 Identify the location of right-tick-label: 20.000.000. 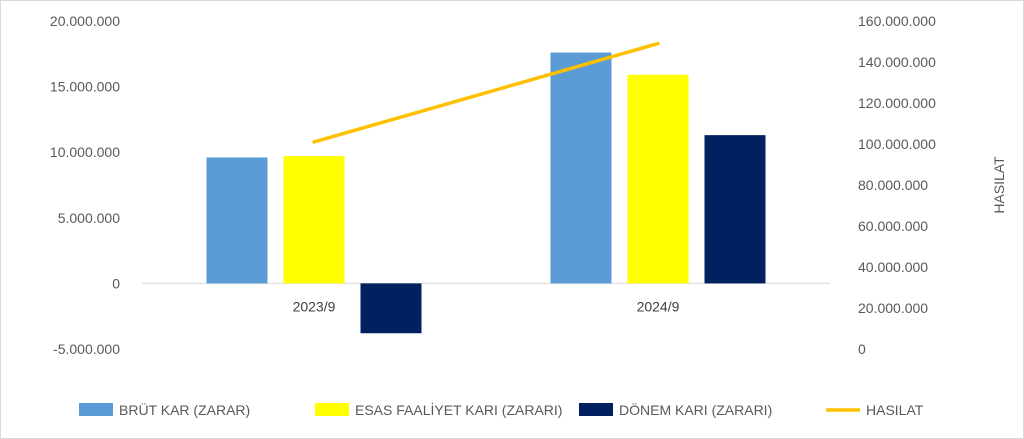
(893, 308).